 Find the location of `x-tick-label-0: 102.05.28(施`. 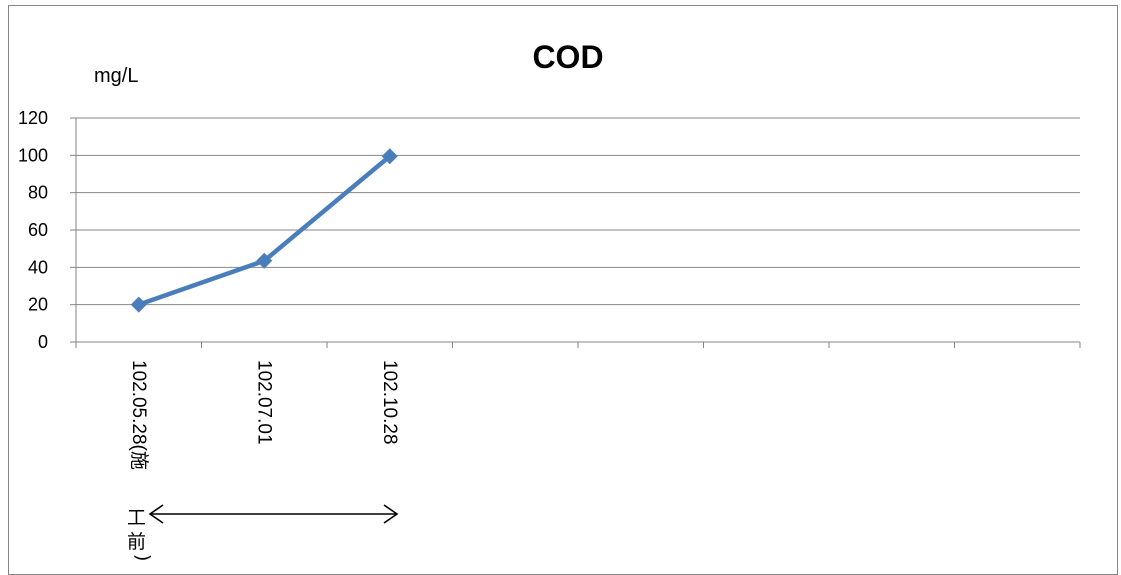

x-tick-label-0: 102.05.28(施 is located at coordinates (139, 415).